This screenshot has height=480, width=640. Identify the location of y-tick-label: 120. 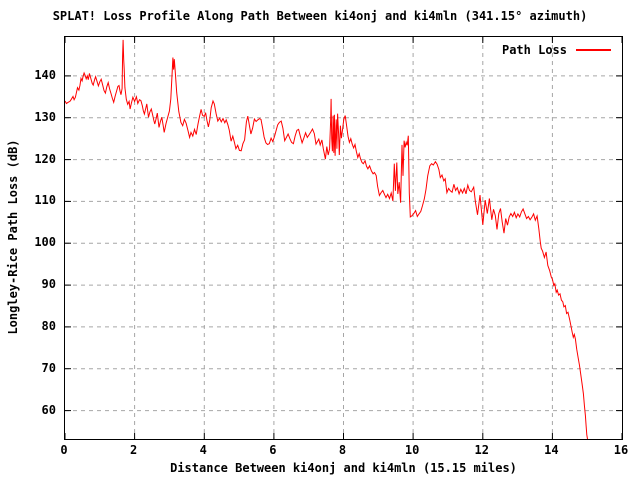
(45, 158).